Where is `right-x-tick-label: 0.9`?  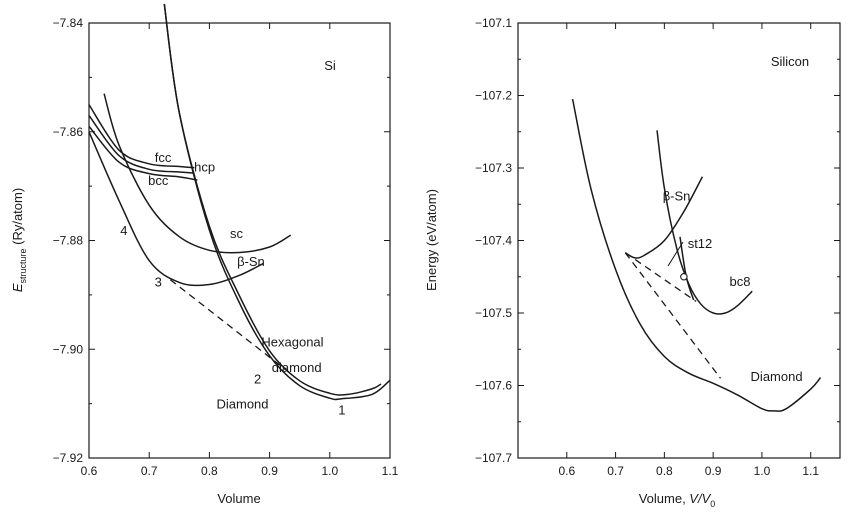 right-x-tick-label: 0.9 is located at coordinates (713, 471).